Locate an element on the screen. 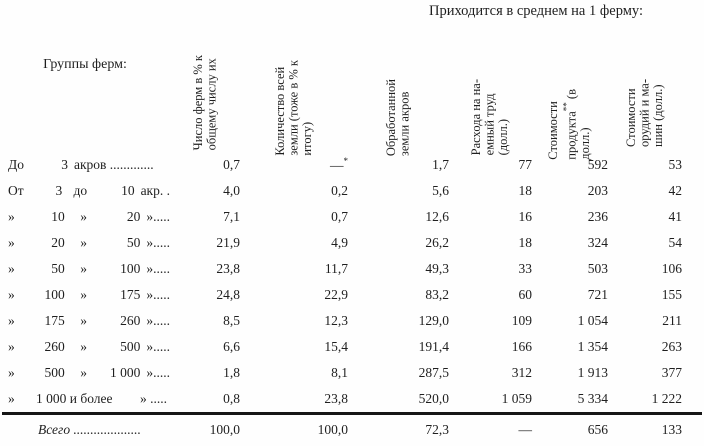 This screenshot has width=704, height=446. spanner-heading: Приходится в среднем на 1 ферму: is located at coordinates (536, 11).